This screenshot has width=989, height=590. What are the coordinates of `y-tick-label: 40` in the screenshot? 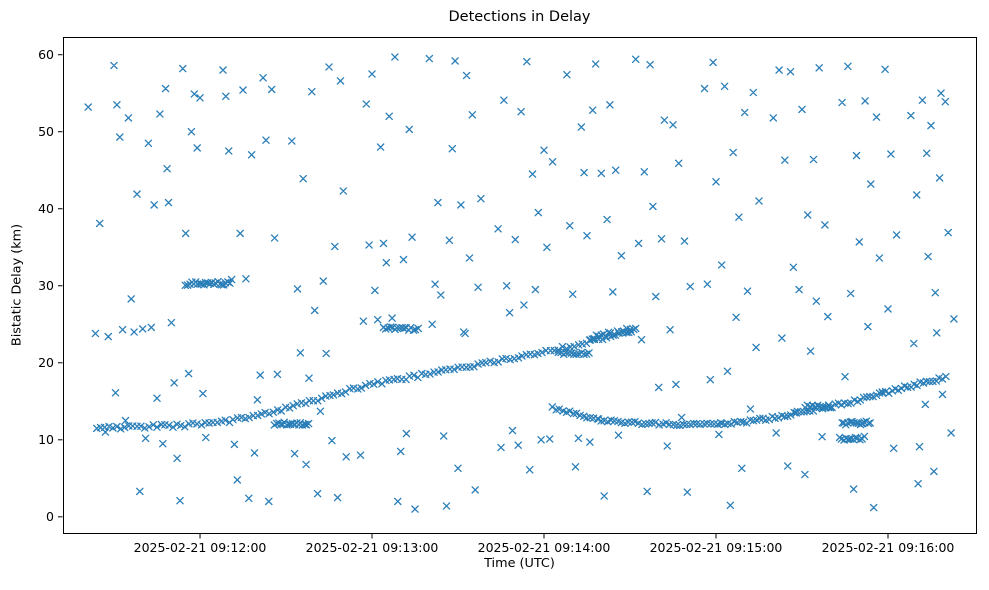 It's located at (46, 208).